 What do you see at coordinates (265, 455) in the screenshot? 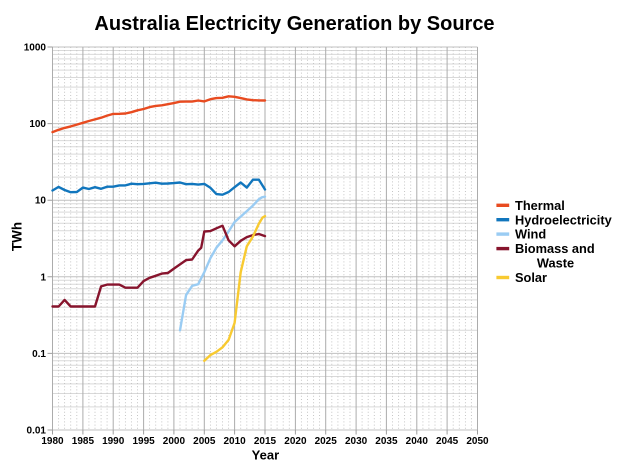
I see `svg-text: Year` at bounding box center [265, 455].